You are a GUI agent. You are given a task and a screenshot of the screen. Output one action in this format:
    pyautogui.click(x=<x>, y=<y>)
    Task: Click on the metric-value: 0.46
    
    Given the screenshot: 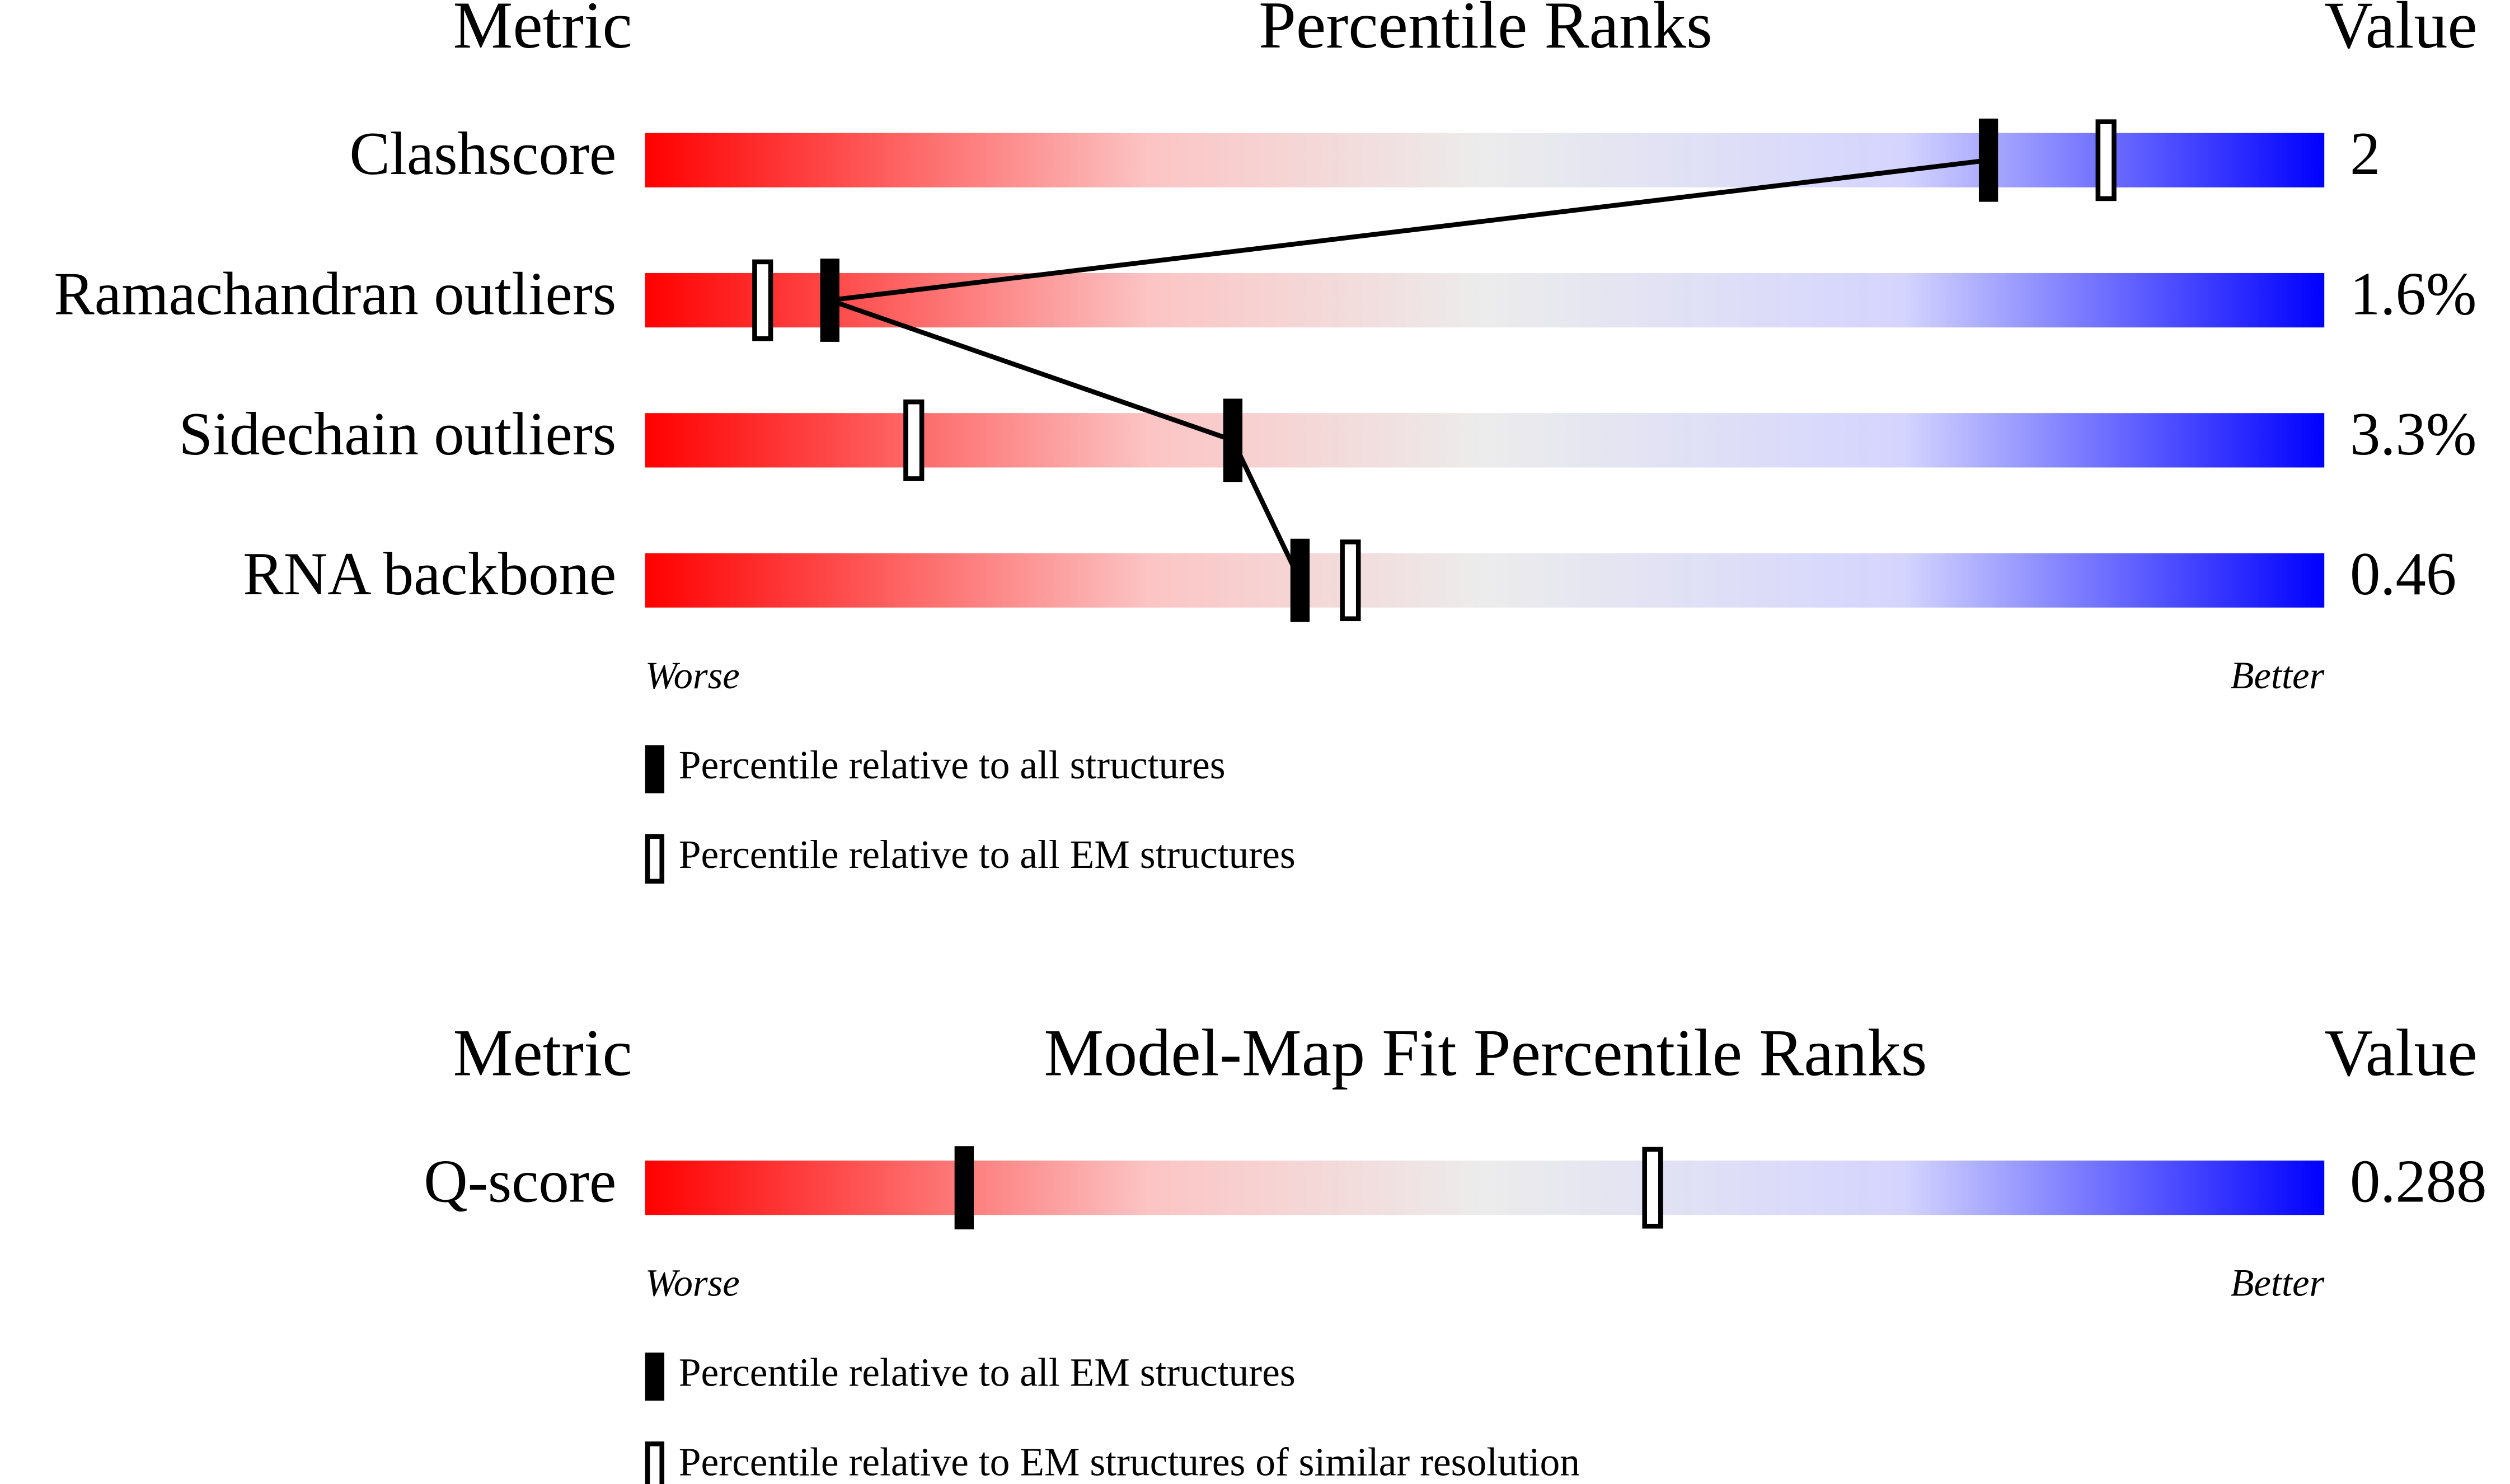 What is the action you would take?
    pyautogui.click(x=2403, y=574)
    